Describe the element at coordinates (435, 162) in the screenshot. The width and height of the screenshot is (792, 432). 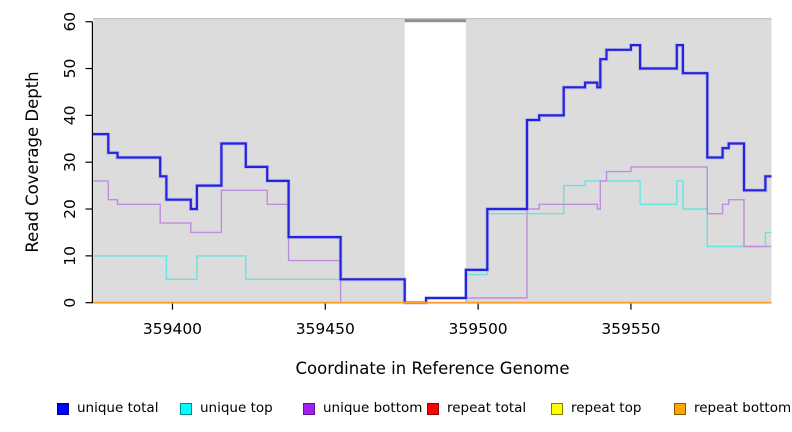
I see `coverage-gap-region` at that location.